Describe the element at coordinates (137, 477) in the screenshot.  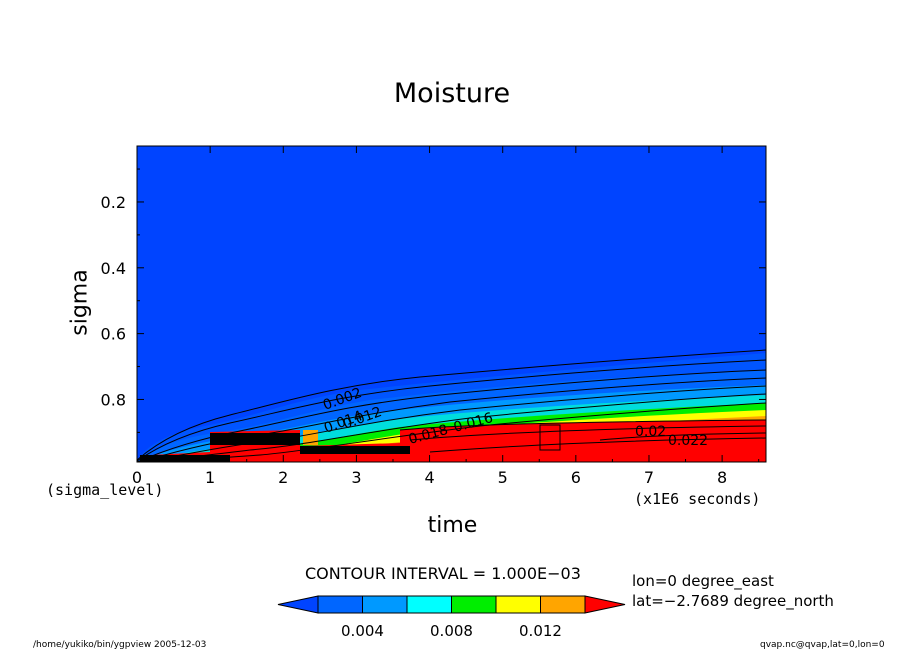
I see `x-tick-label: 0` at that location.